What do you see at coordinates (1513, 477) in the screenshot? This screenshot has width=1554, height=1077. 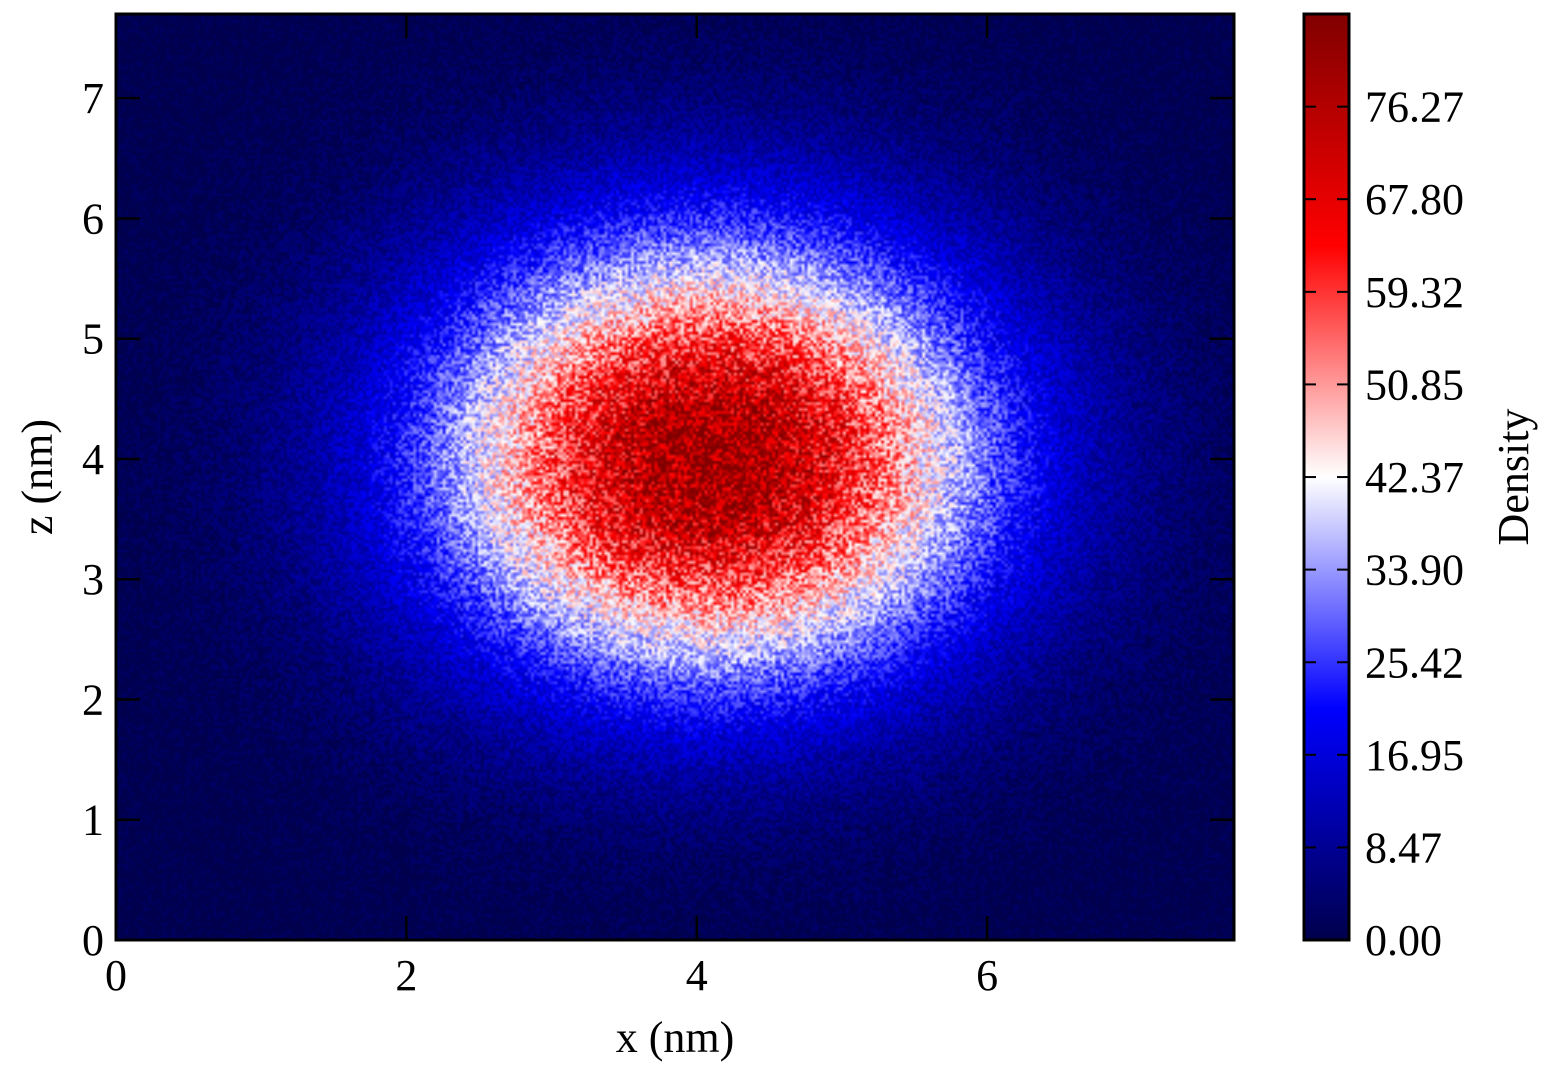 I see `colorbar-label: Density` at bounding box center [1513, 477].